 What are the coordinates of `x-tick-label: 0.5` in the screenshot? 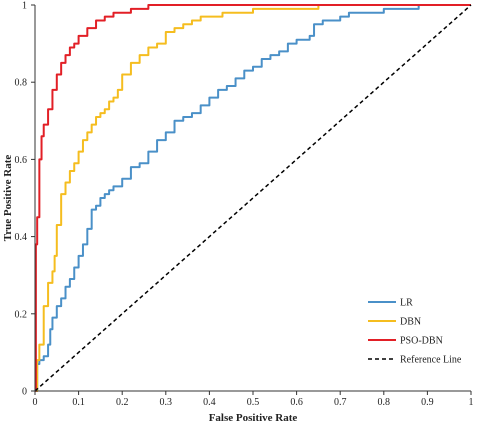 It's located at (253, 402).